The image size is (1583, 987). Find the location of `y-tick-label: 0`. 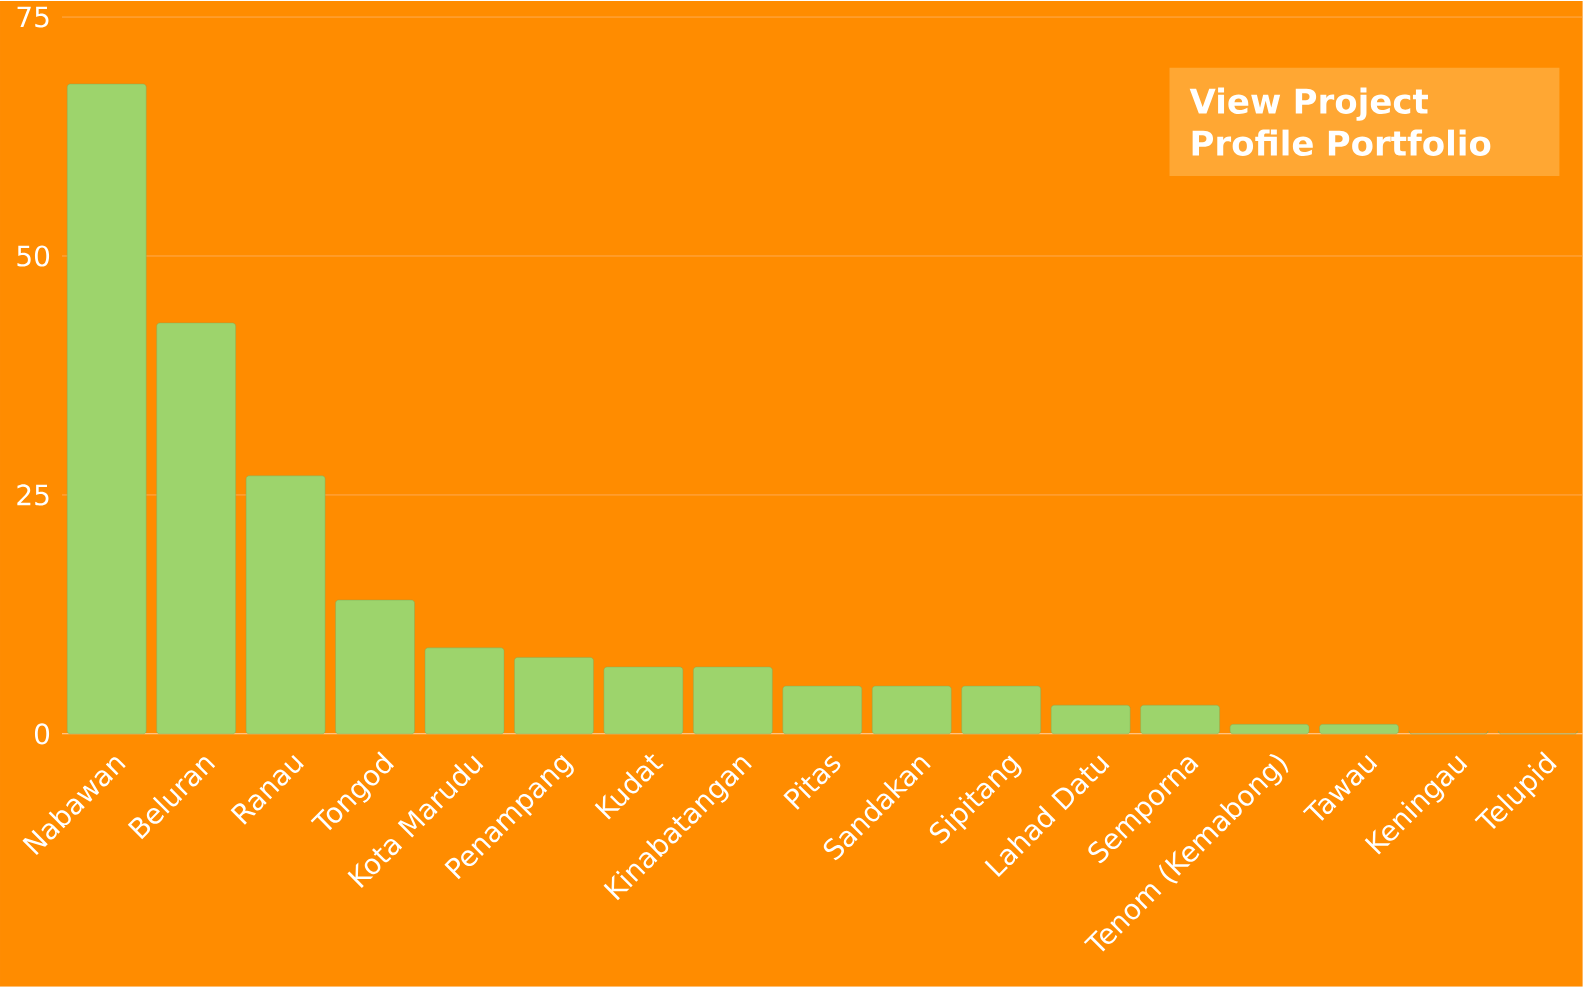

y-tick-label: 0 is located at coordinates (42, 734).